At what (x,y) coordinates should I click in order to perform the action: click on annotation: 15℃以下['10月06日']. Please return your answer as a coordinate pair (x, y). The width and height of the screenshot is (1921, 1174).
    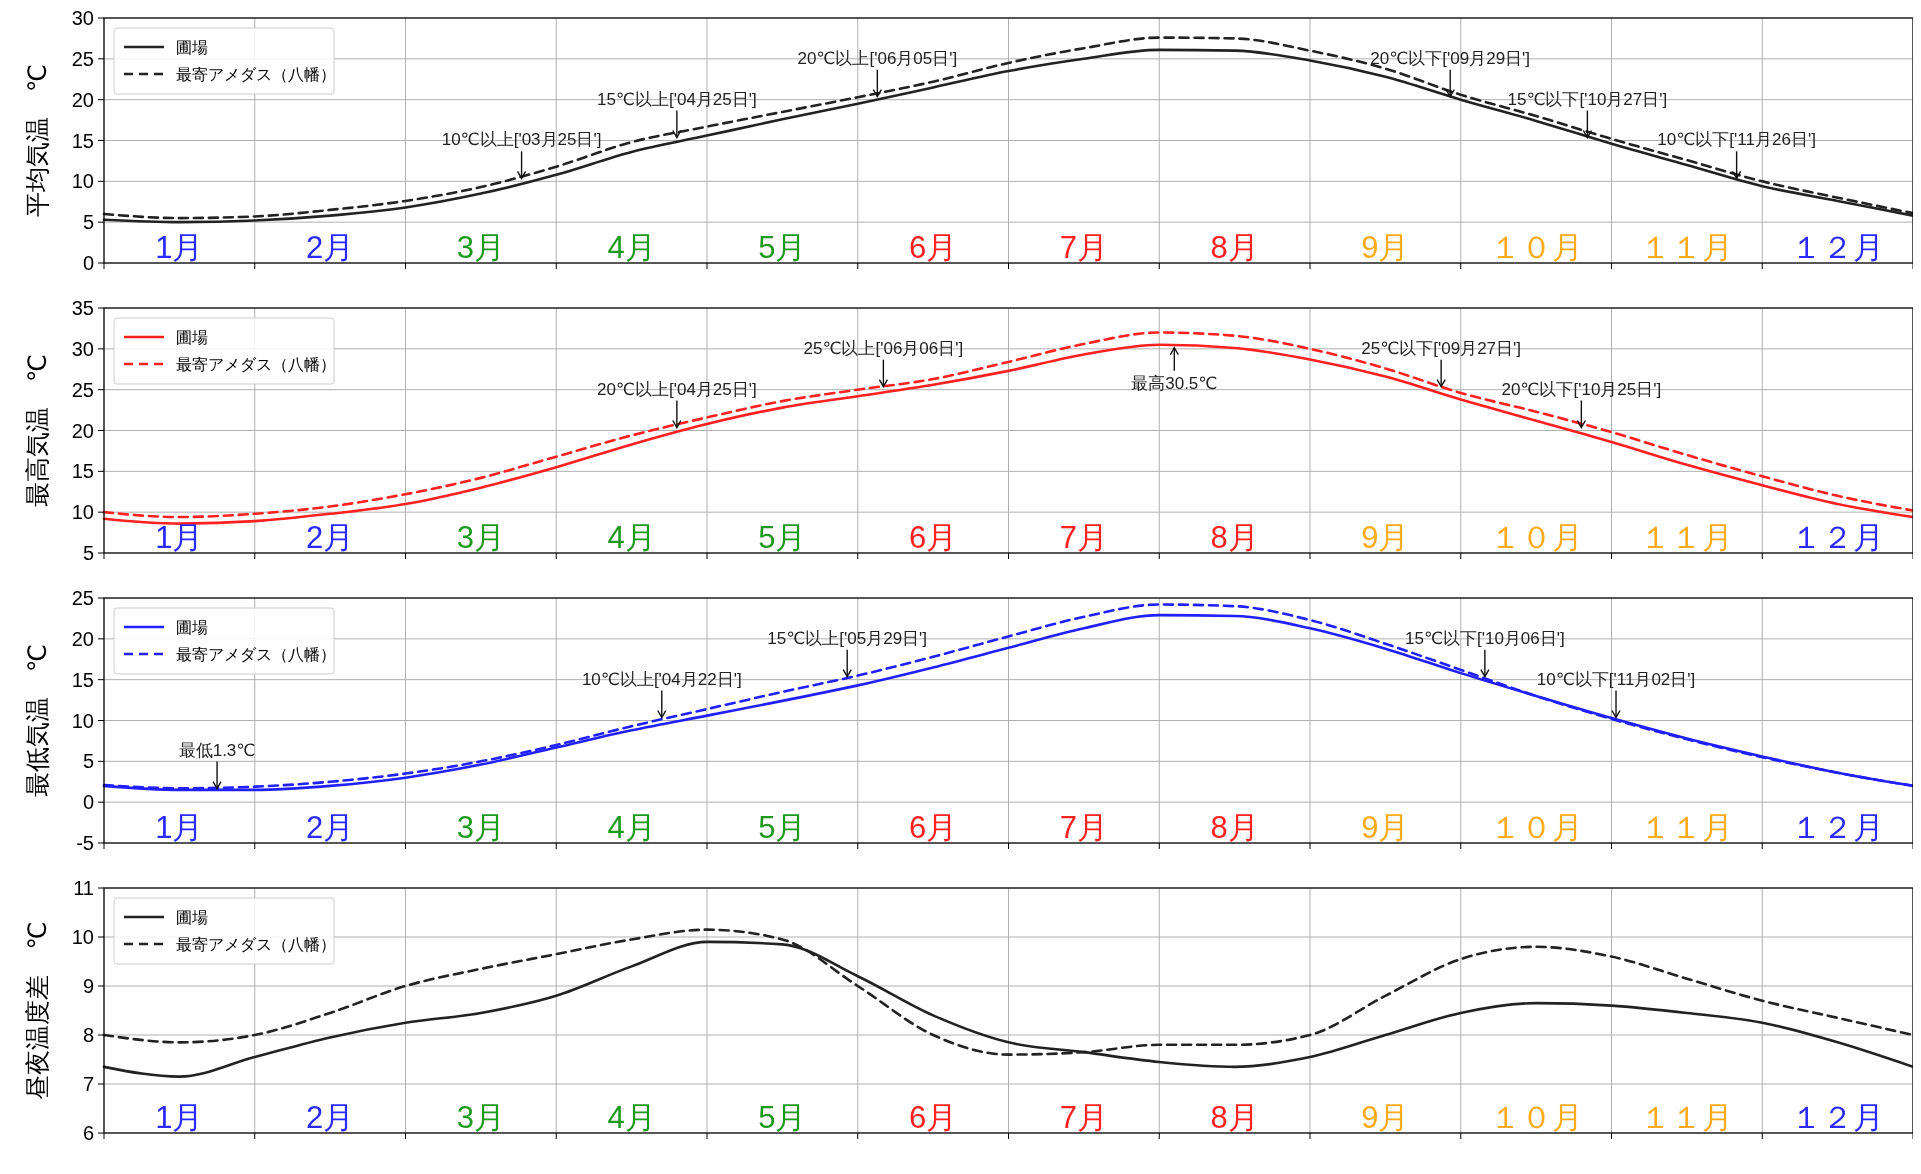
    Looking at the image, I should click on (1484, 638).